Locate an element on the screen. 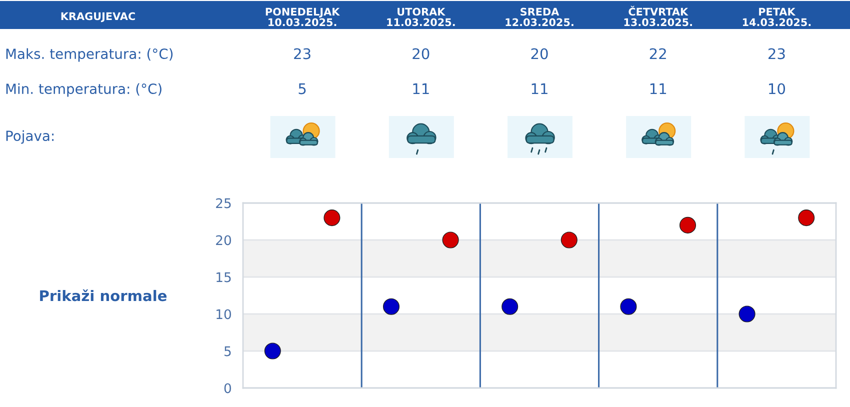  y-tick-label: 20 is located at coordinates (224, 240).